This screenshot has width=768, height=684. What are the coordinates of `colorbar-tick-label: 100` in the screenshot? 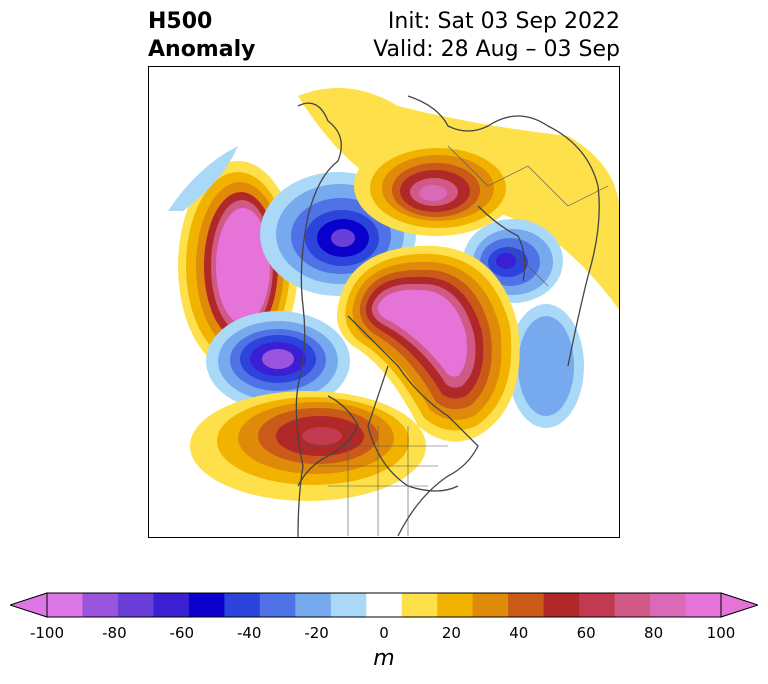 It's located at (721, 633).